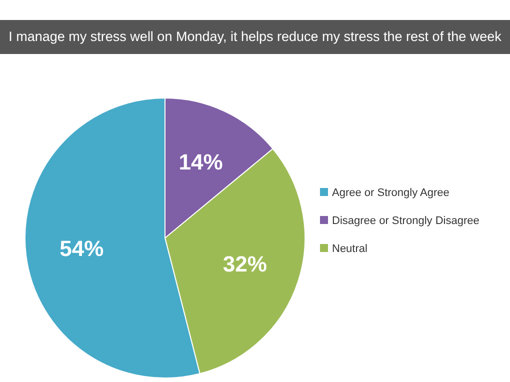 The image size is (510, 382). I want to click on chart-title: I manage my stress well on Monday, it helps reduce my stress the rest of the week, so click(255, 37).